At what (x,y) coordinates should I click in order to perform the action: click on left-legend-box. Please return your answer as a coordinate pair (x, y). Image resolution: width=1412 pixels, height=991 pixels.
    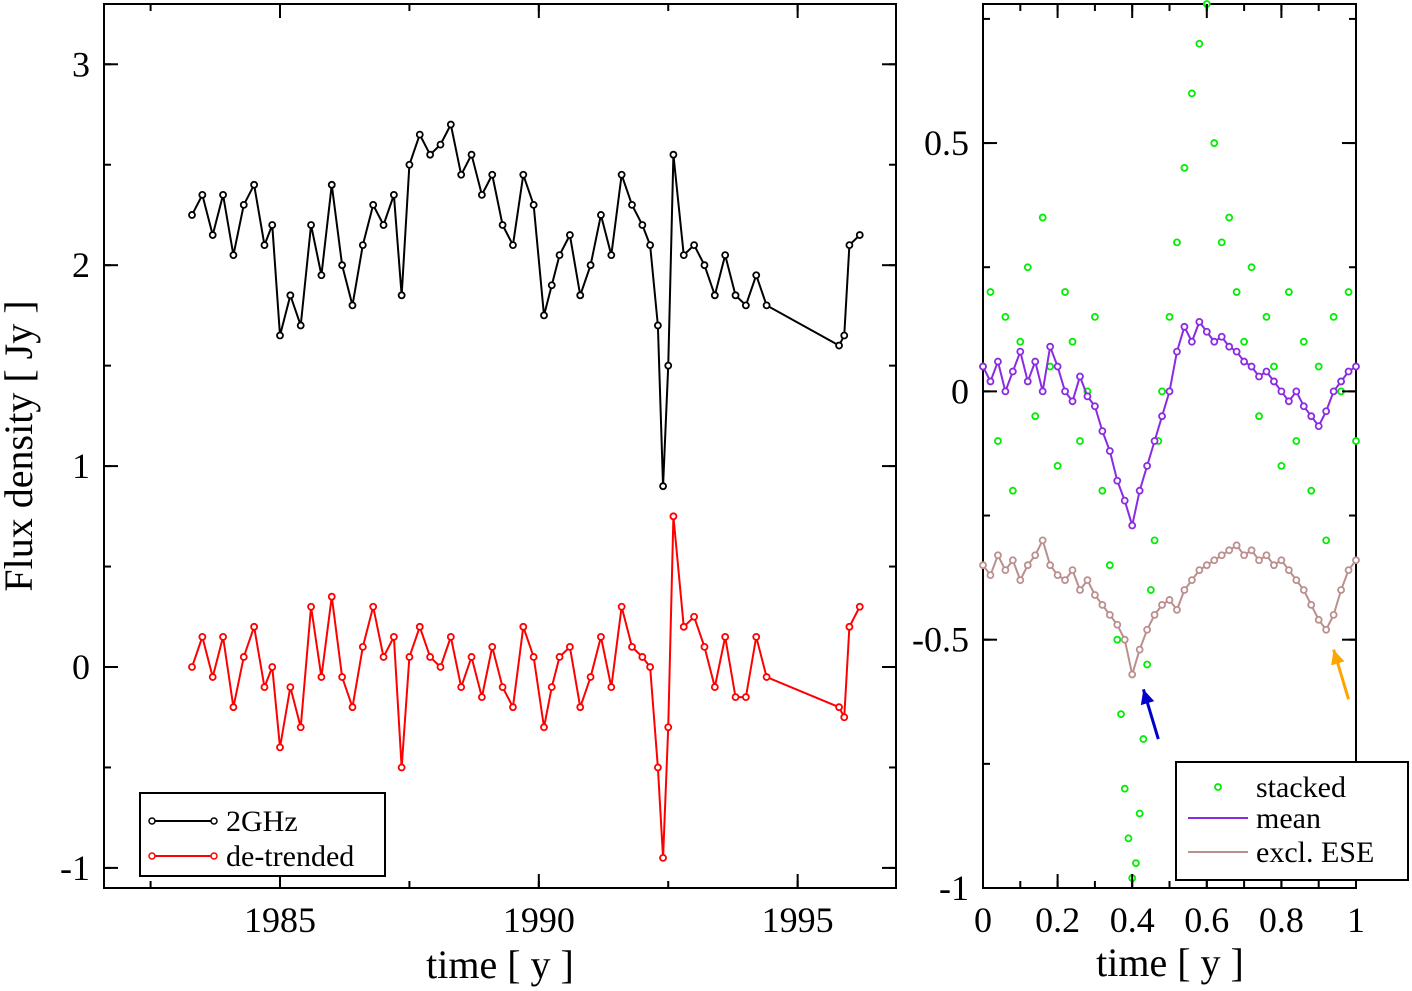
    Looking at the image, I should click on (262, 834).